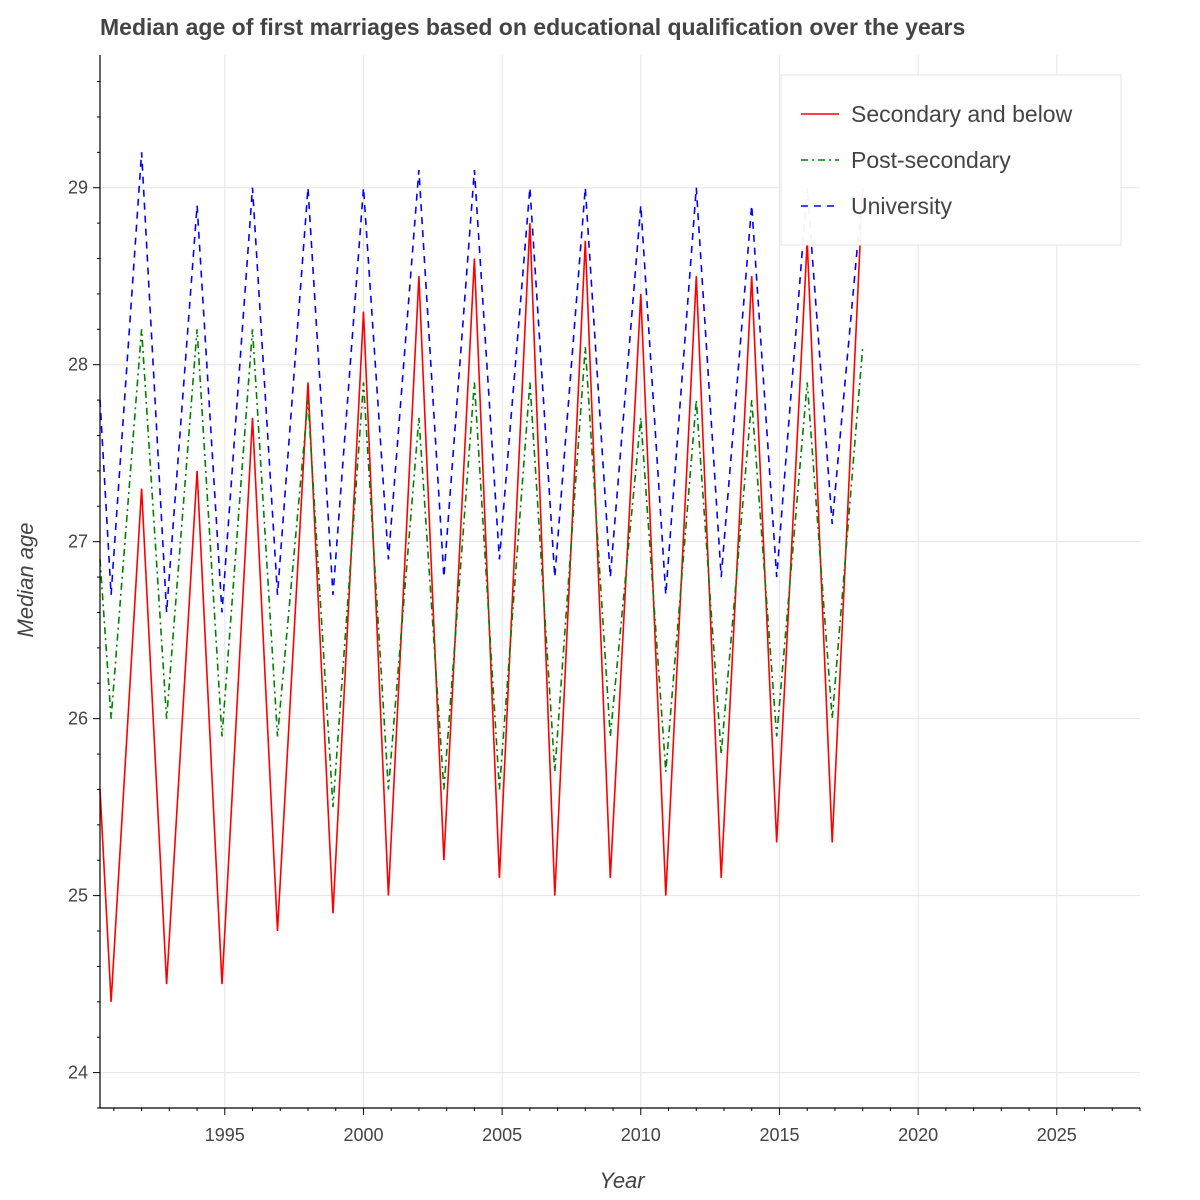  I want to click on x-tick-label: 2020, so click(918, 1135).